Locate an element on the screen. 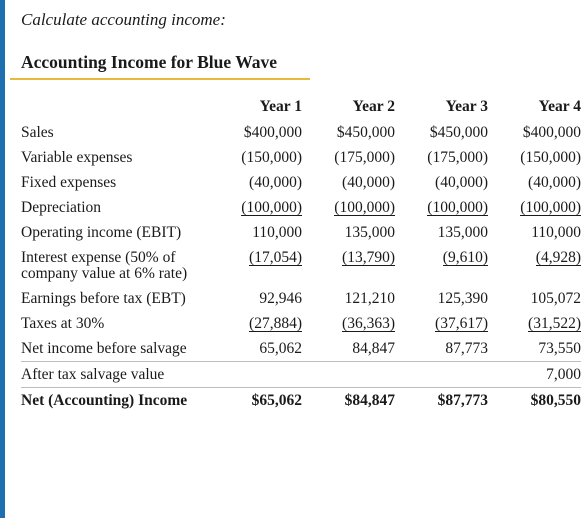 This screenshot has height=518, width=586. cell-value: 121,210 is located at coordinates (369, 298).